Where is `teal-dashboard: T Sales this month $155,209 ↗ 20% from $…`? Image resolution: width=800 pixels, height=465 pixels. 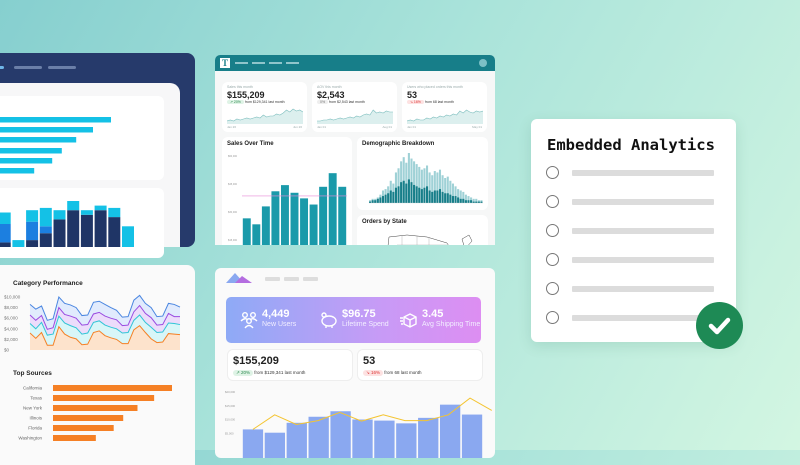 teal-dashboard: T Sales this month $155,209 ↗ 20% from $… is located at coordinates (355, 150).